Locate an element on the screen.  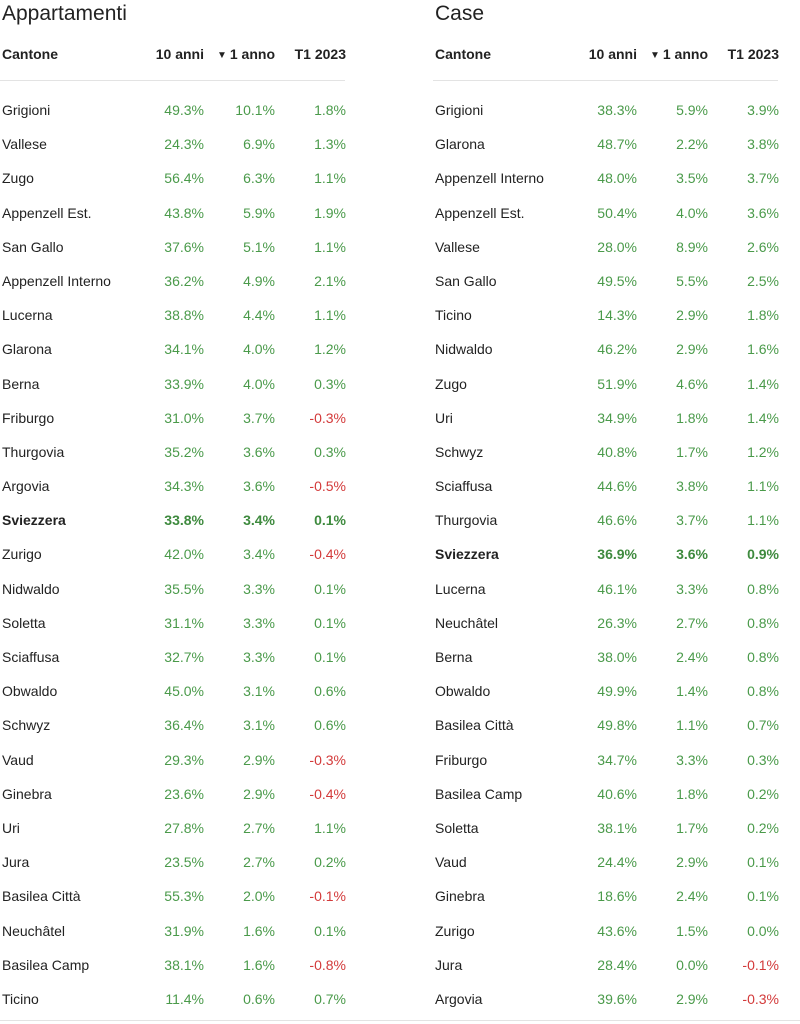
table-row: Uri 34.9% 1.8% 1.4% is located at coordinates (608, 418).